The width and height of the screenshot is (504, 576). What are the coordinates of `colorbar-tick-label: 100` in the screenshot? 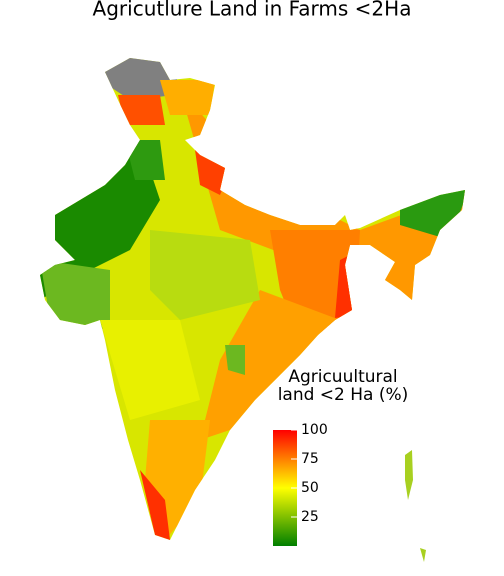 It's located at (314, 430).